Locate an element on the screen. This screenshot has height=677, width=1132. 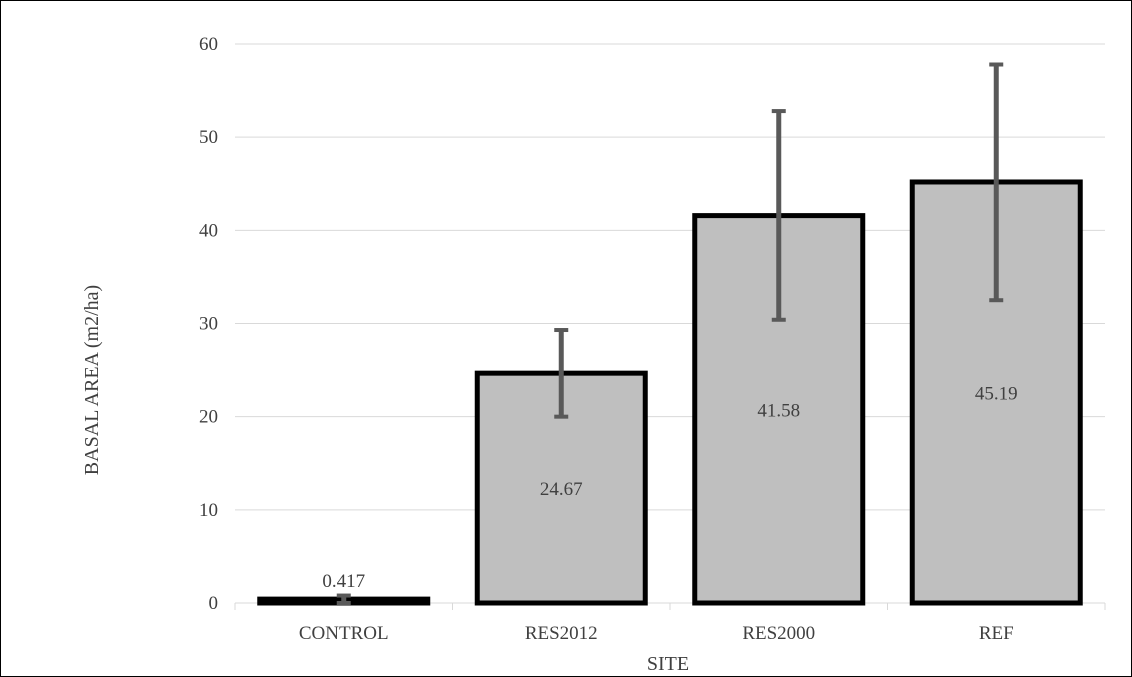
x-category-labels: CONTROL RES2012 RES2000 REF is located at coordinates (656, 633).